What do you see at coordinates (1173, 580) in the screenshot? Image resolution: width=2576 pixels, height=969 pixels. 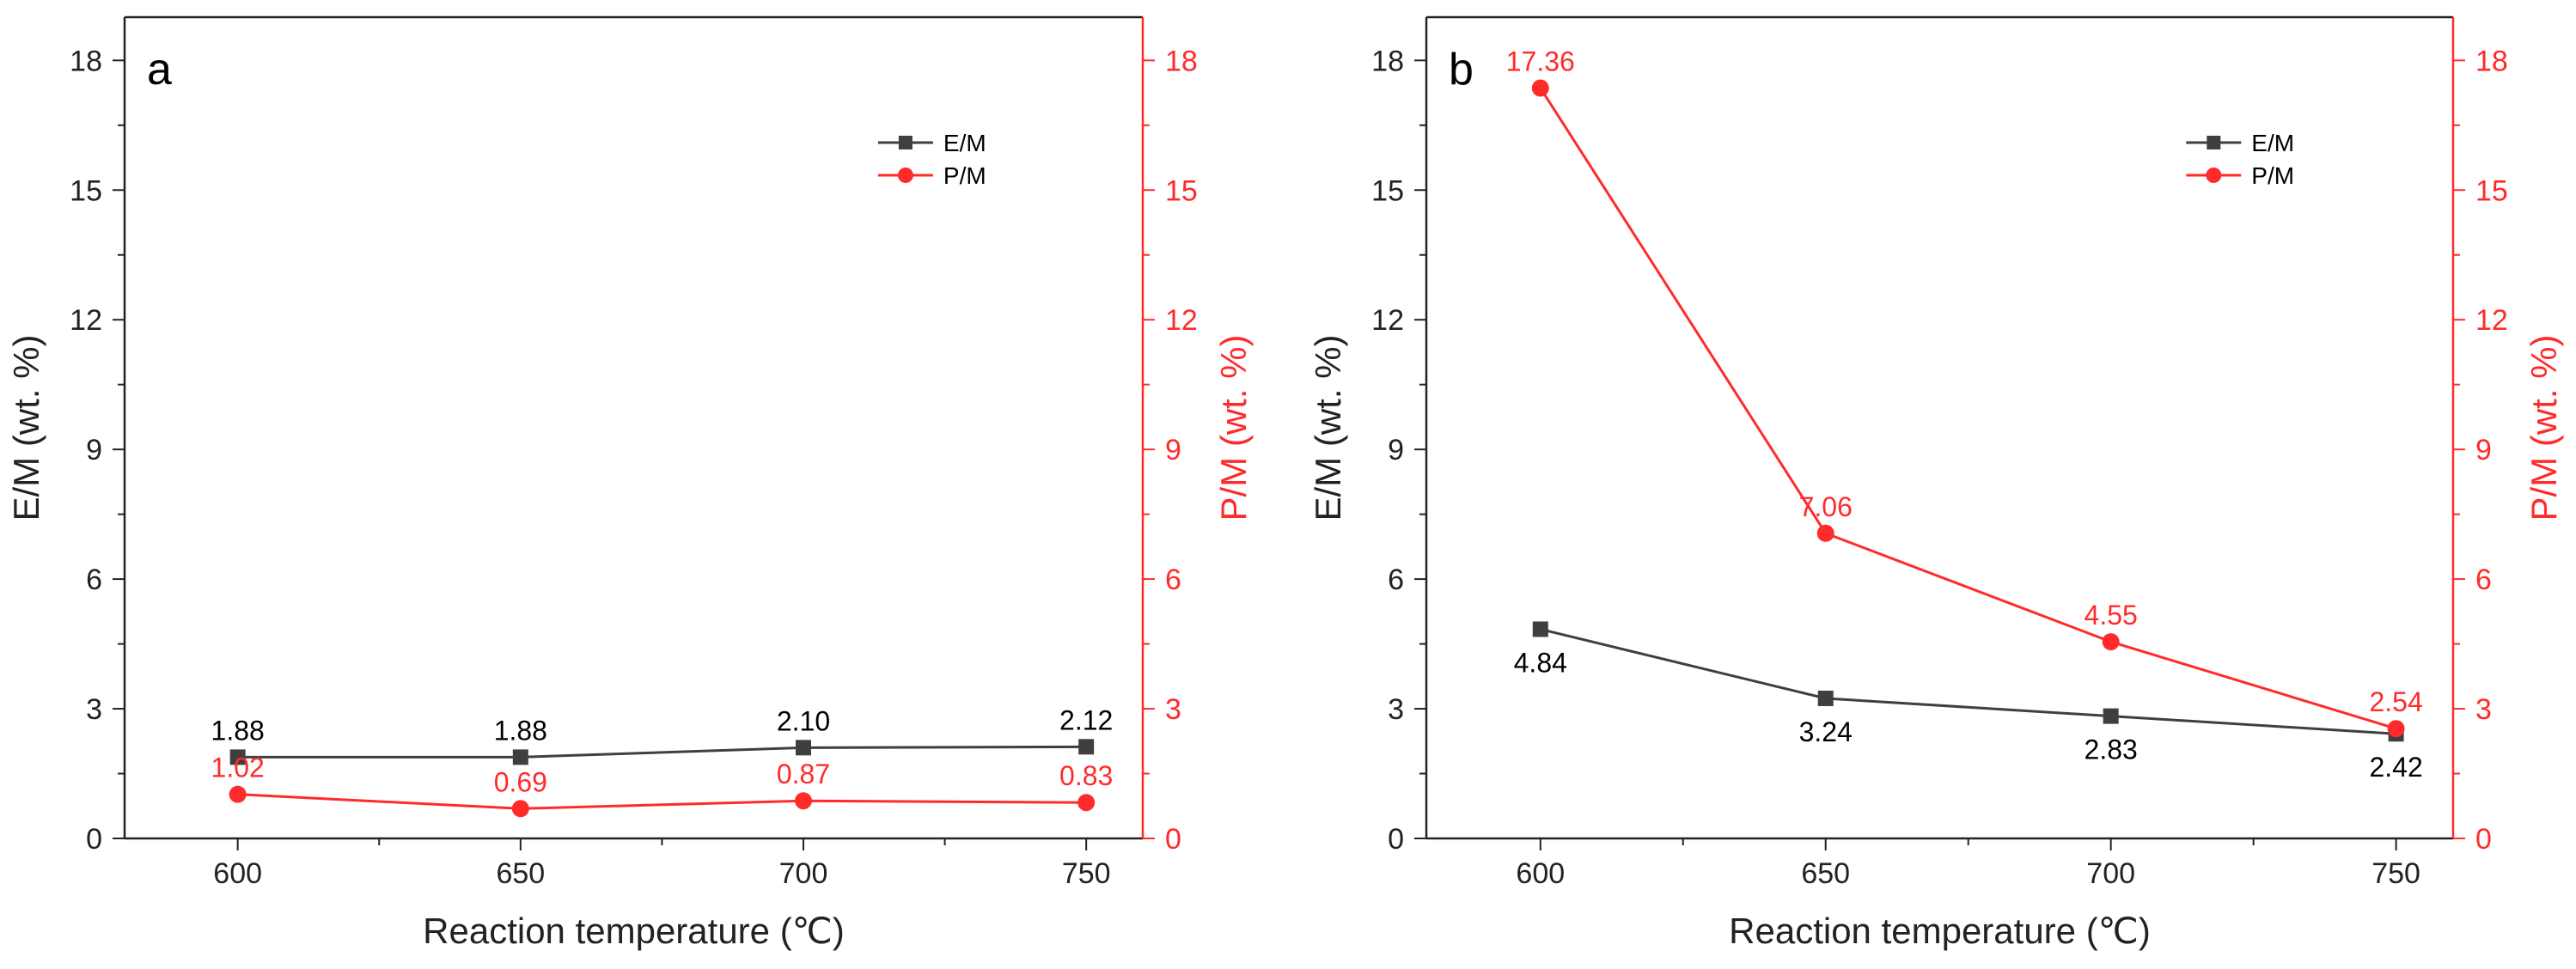 I see `panel-a-right-tick-label: 6` at bounding box center [1173, 580].